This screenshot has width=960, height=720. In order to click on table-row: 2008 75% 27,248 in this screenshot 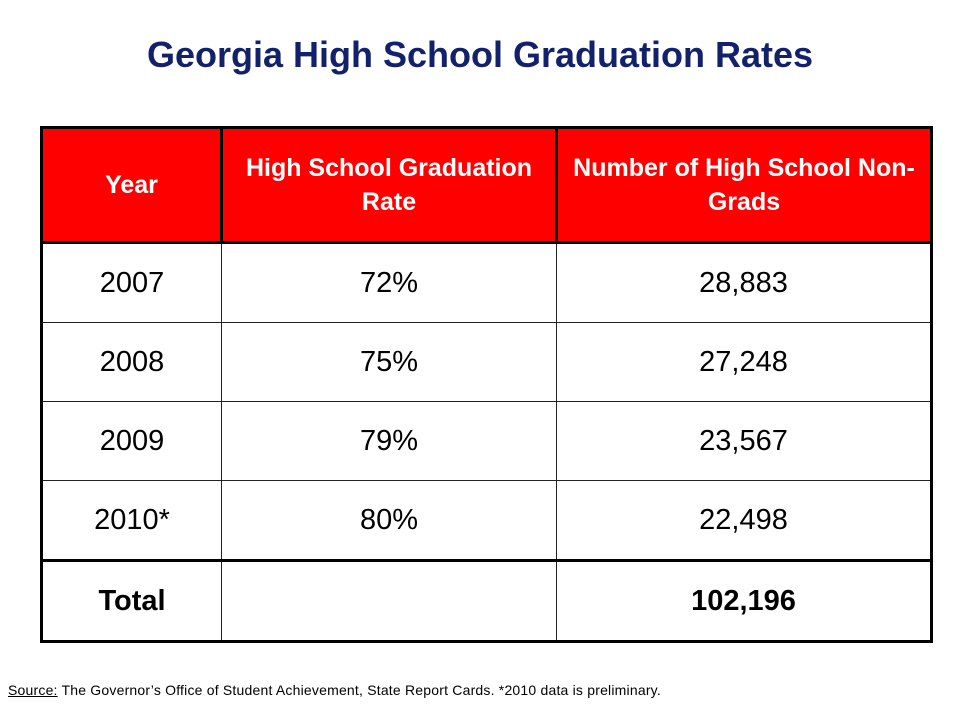, I will do `click(486, 362)`.